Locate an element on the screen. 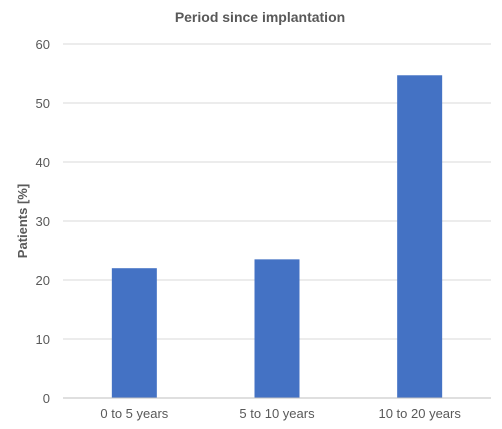  y-tick-label: 50 is located at coordinates (43, 103).